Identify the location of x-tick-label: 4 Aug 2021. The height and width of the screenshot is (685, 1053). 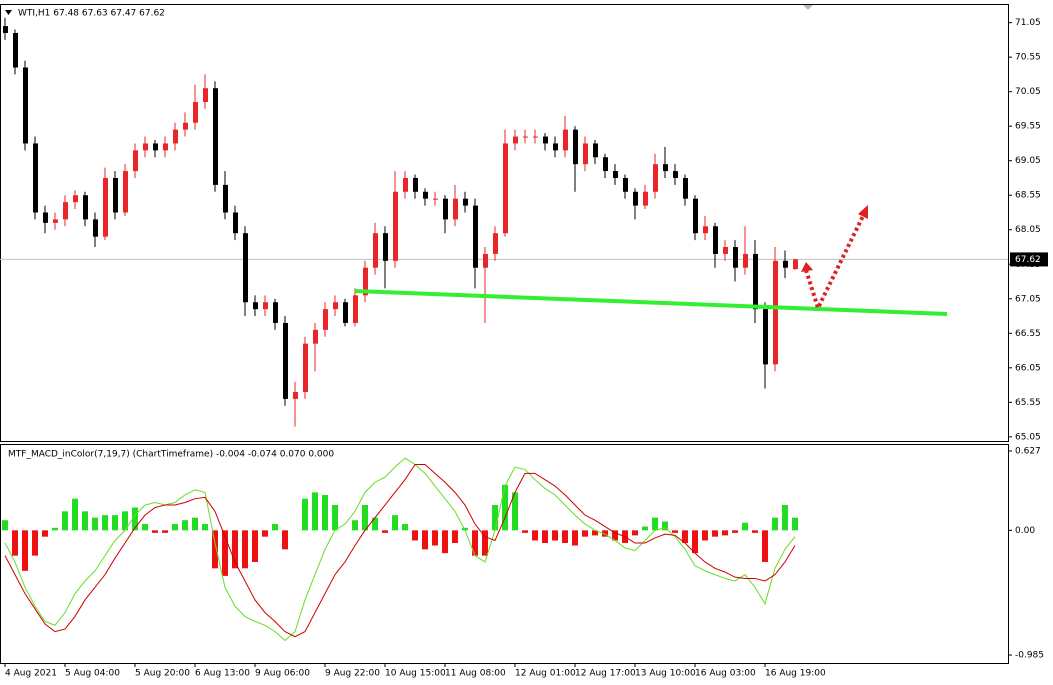
(31, 674).